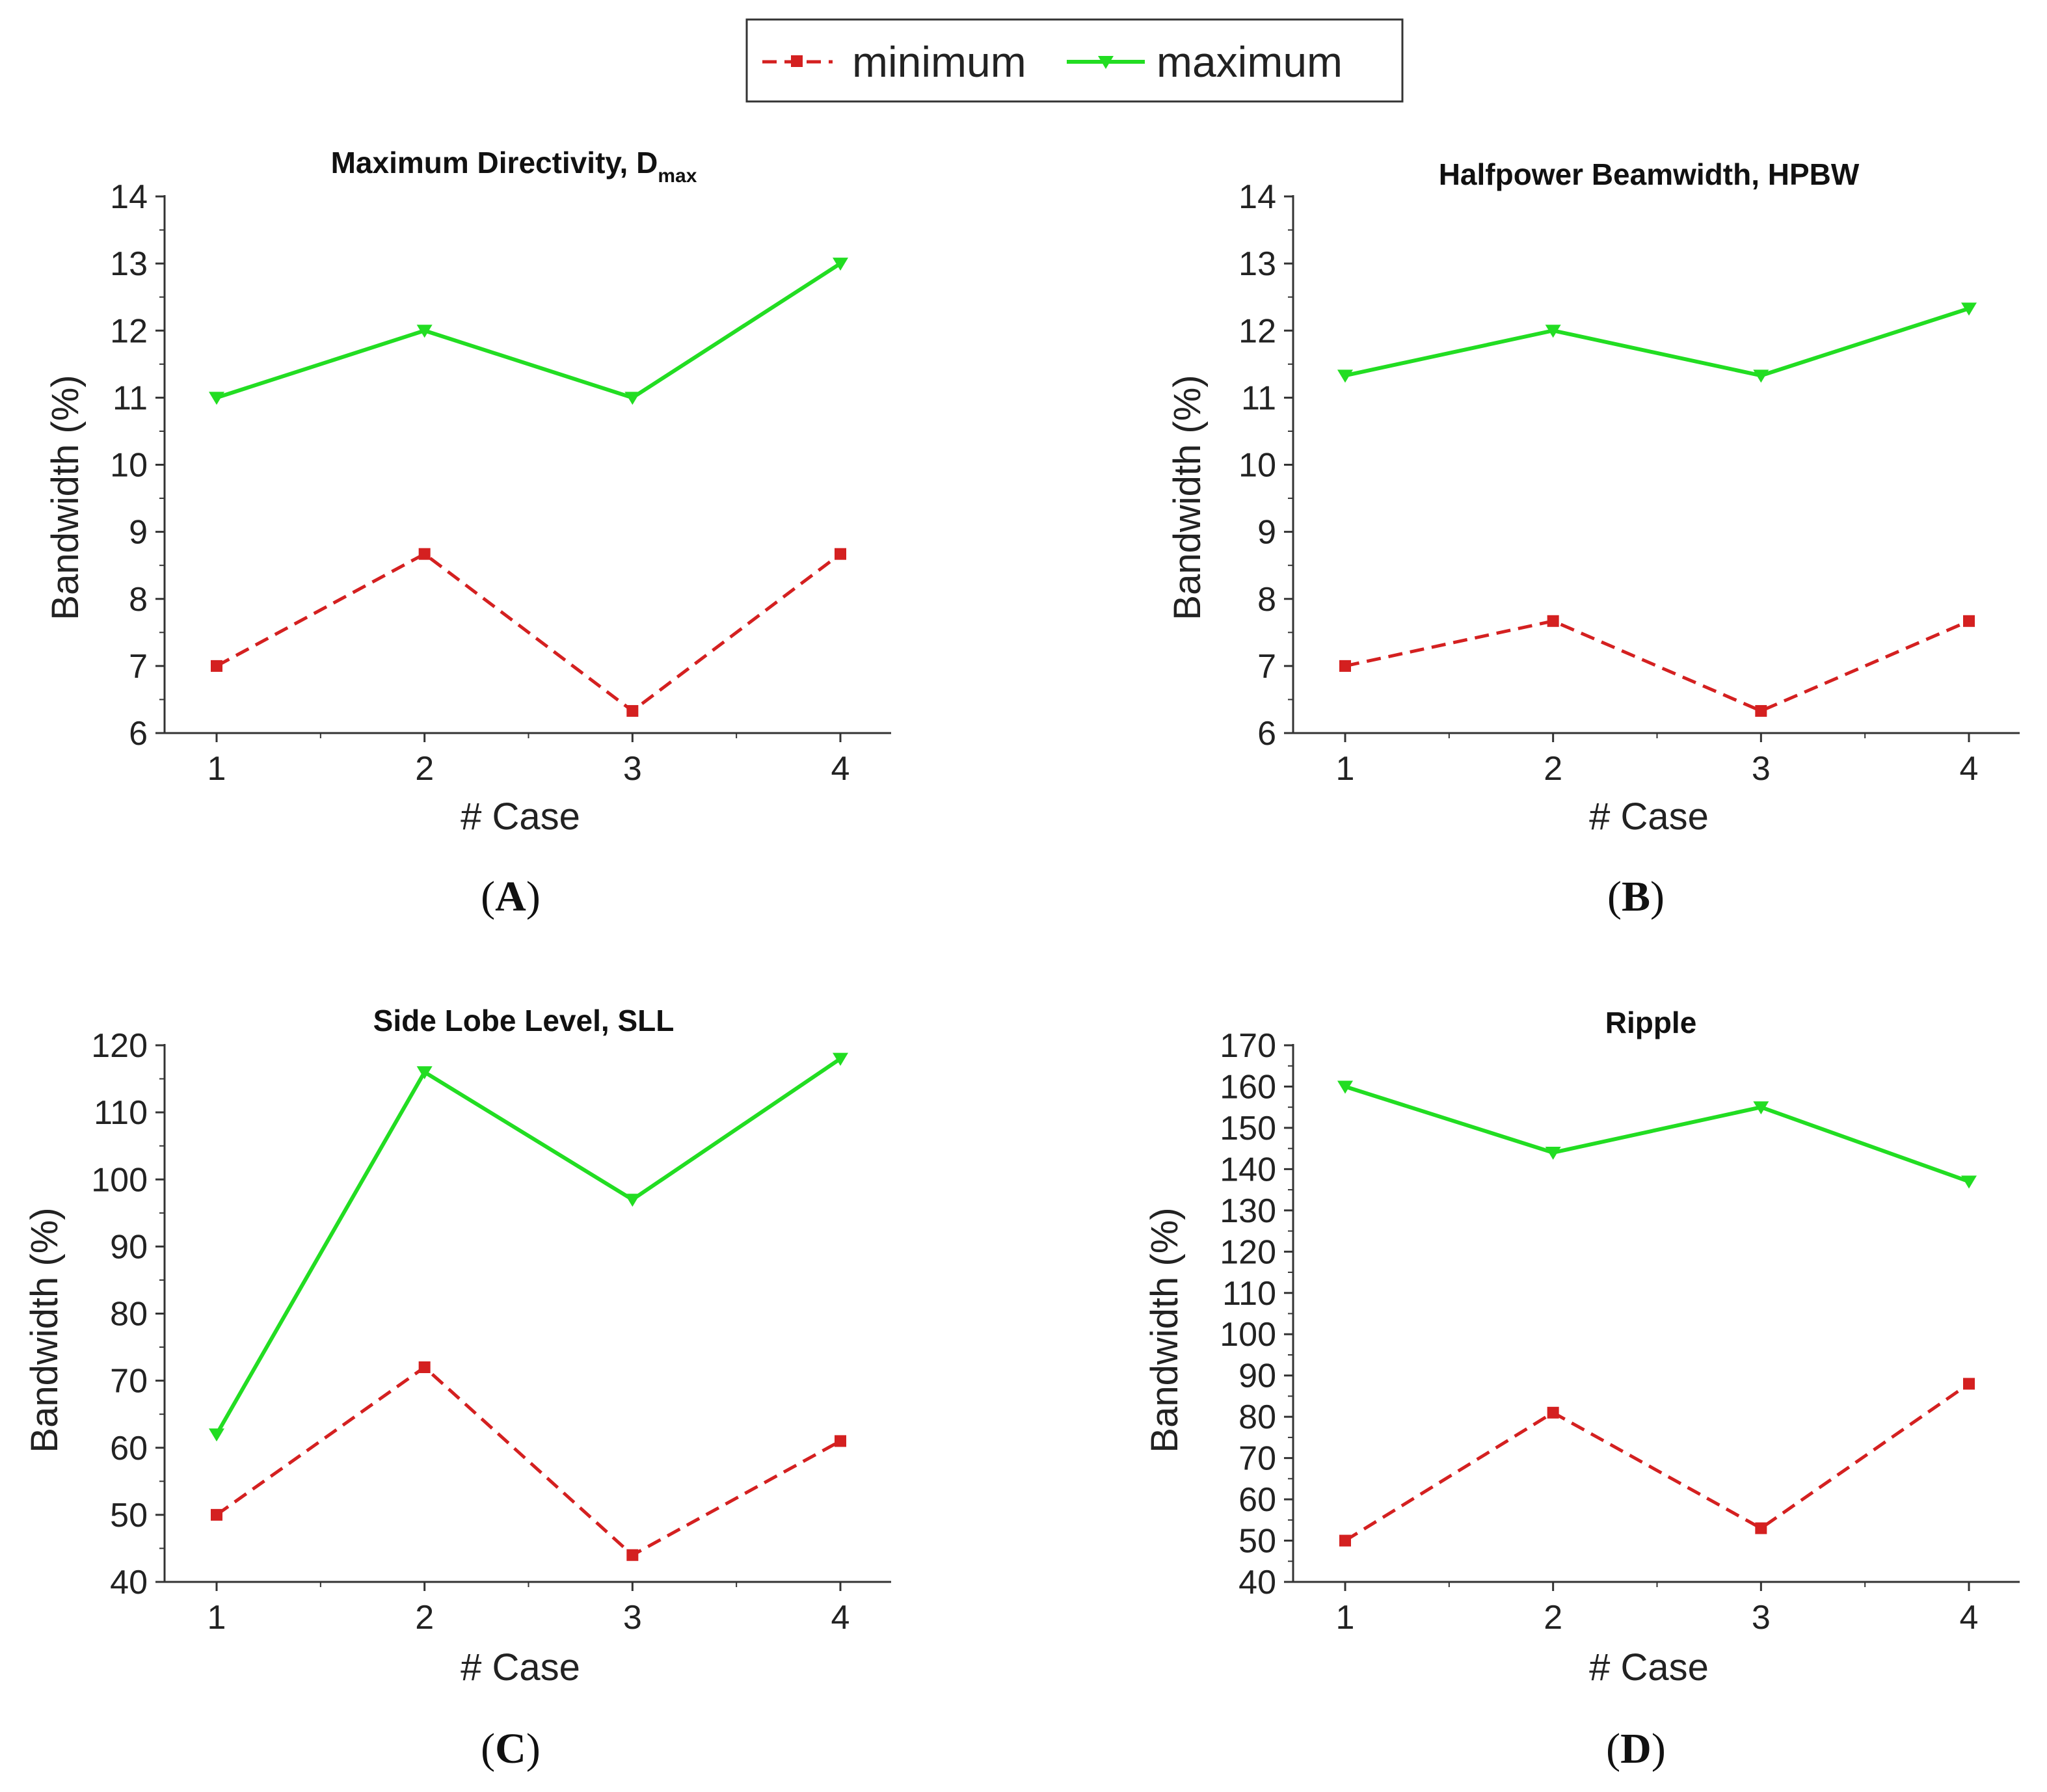 The width and height of the screenshot is (2047, 1792). What do you see at coordinates (1248, 1211) in the screenshot?
I see `y-tick-label: 130` at bounding box center [1248, 1211].